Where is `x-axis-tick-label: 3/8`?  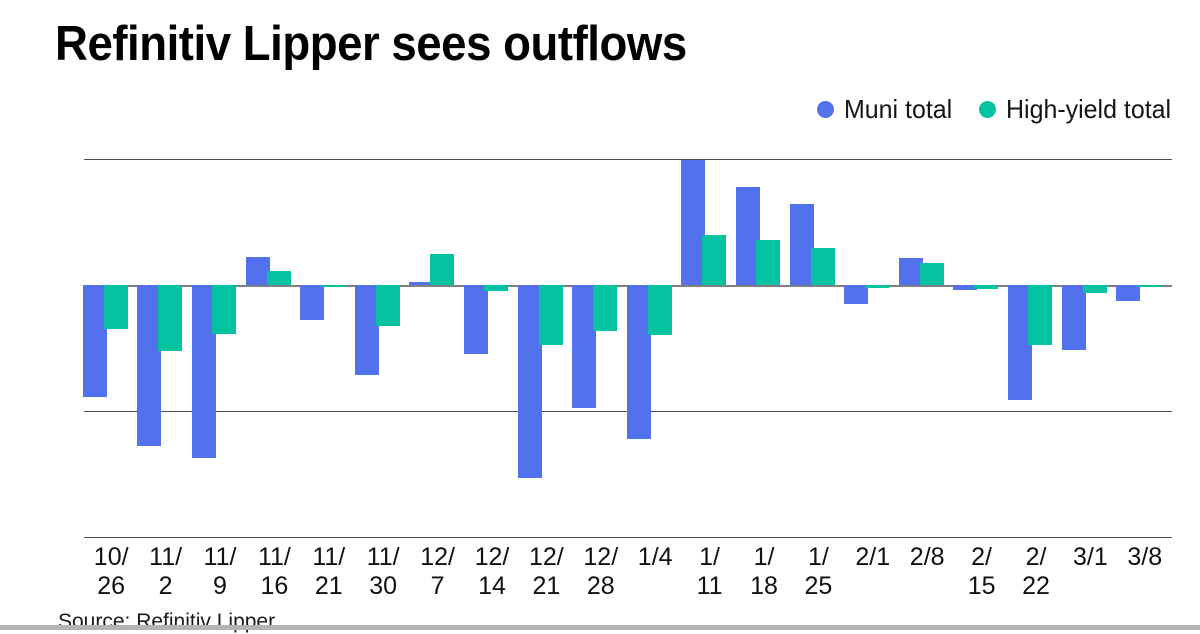 x-axis-tick-label: 3/8 is located at coordinates (1145, 557).